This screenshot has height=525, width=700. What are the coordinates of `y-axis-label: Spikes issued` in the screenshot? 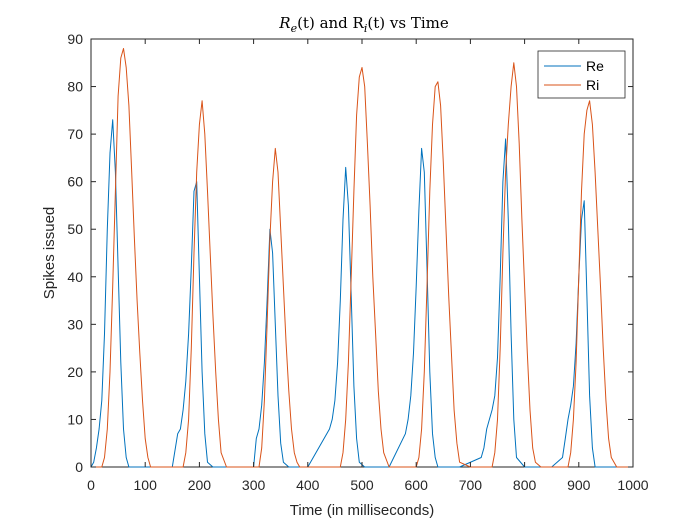 It's located at (49, 253).